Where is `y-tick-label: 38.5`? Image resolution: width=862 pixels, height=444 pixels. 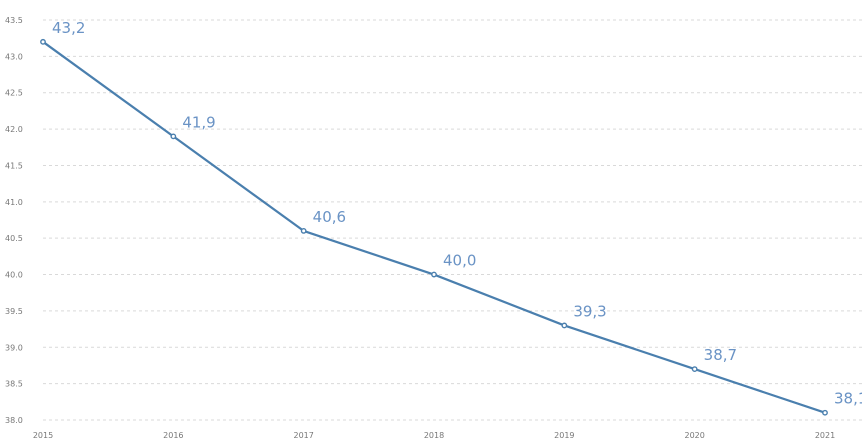
y-tick-label: 38.5 is located at coordinates (14, 384).